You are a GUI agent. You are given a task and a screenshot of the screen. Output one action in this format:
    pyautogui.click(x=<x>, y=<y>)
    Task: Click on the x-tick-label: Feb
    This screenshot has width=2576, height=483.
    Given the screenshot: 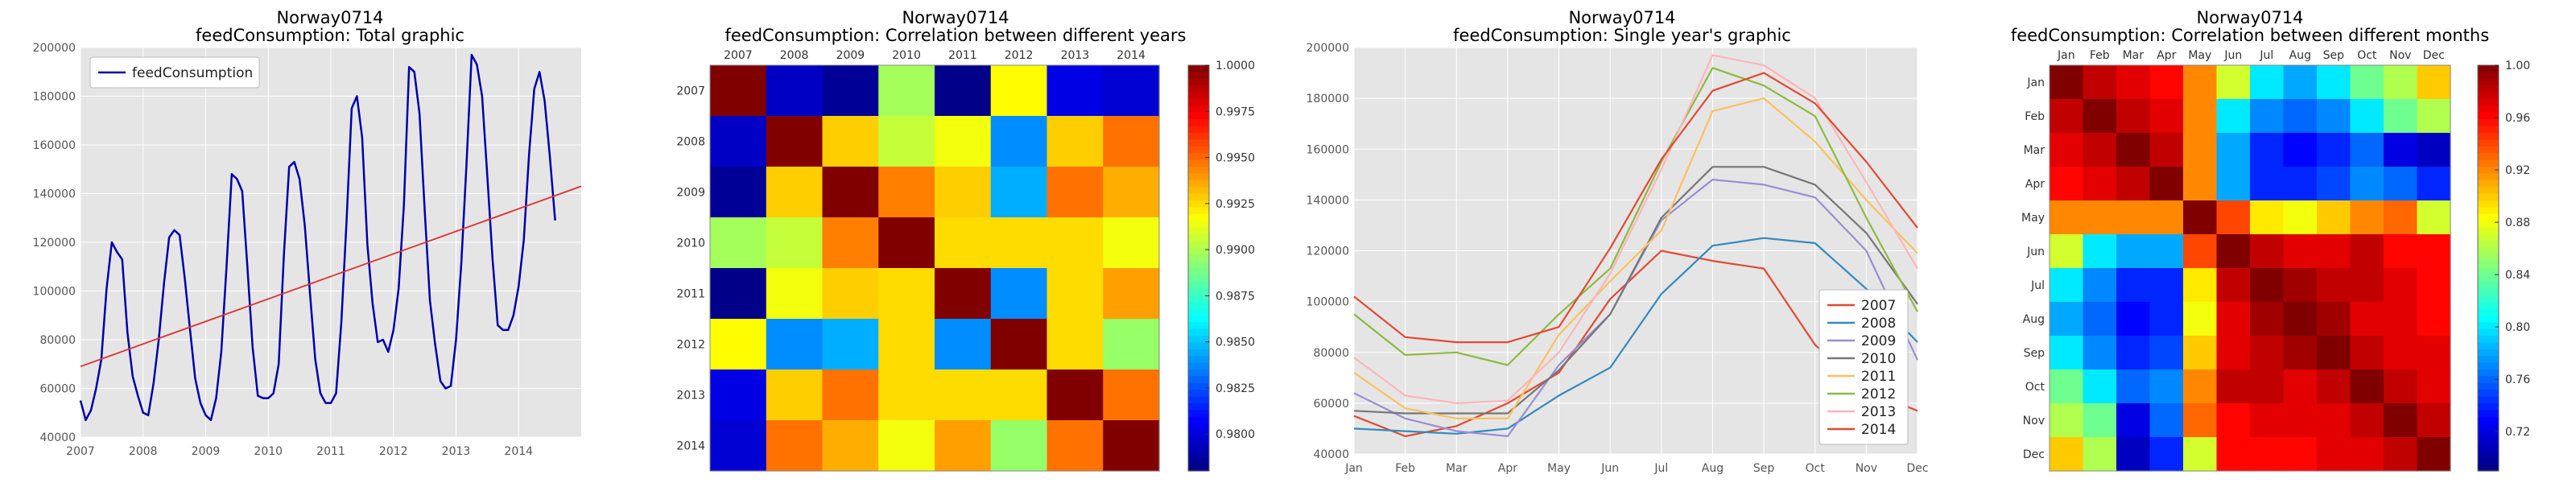 What is the action you would take?
    pyautogui.click(x=2100, y=55)
    